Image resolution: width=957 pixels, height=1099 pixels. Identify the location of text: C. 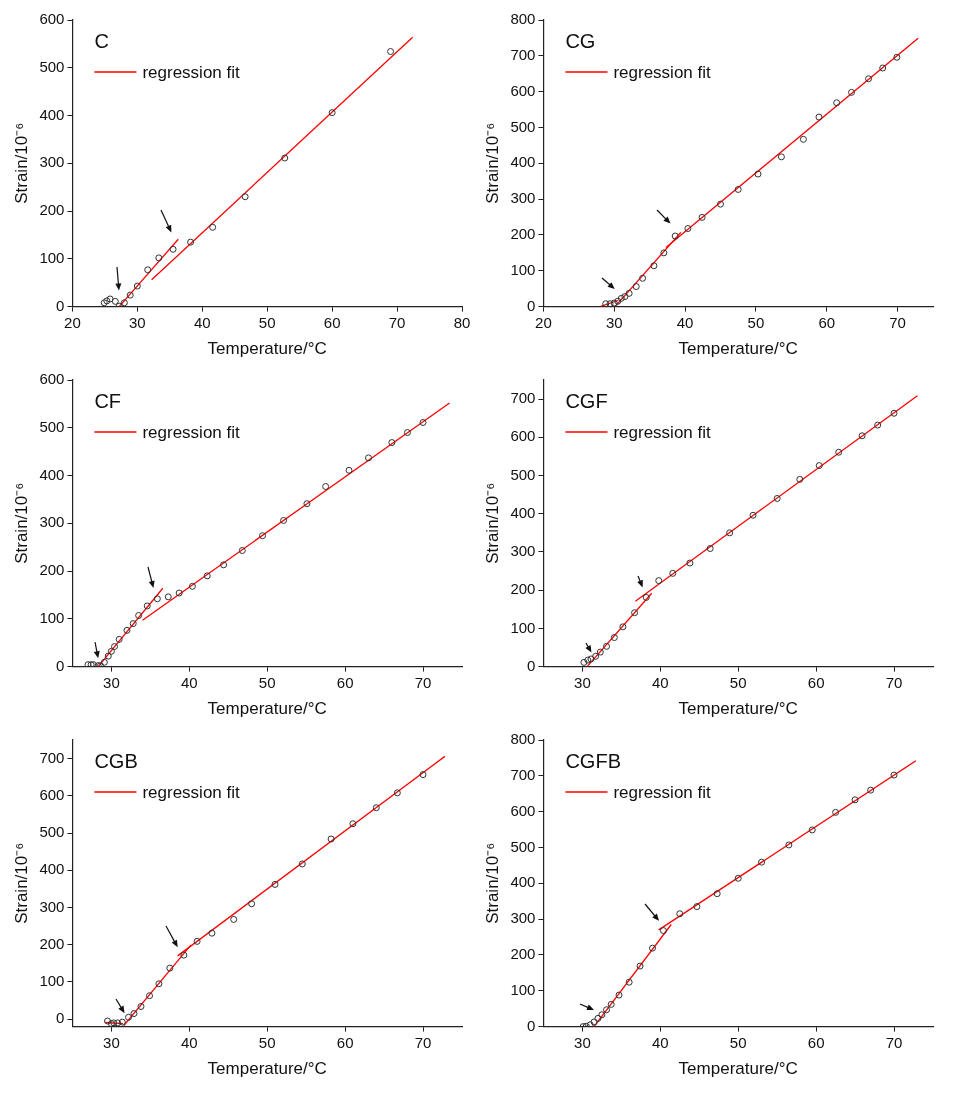
(101, 41).